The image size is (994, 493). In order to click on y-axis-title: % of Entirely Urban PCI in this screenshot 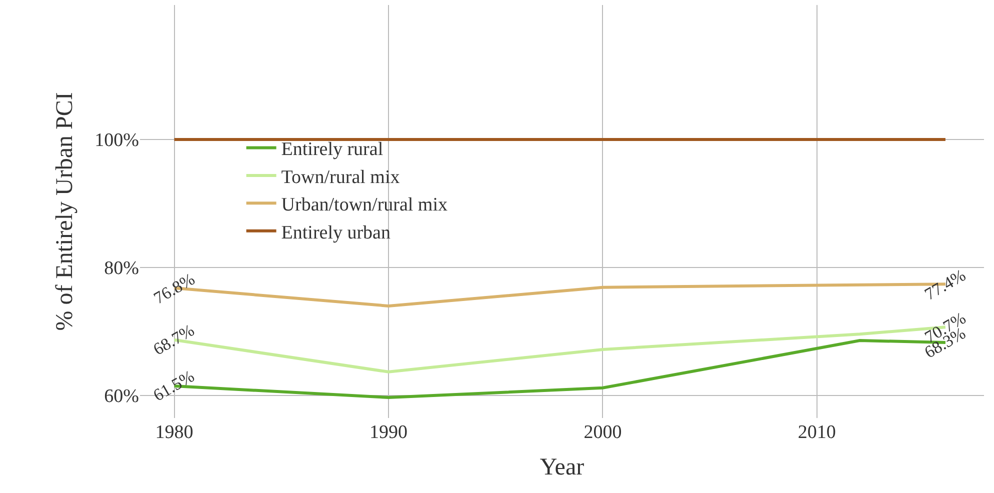, I will do `click(65, 211)`.